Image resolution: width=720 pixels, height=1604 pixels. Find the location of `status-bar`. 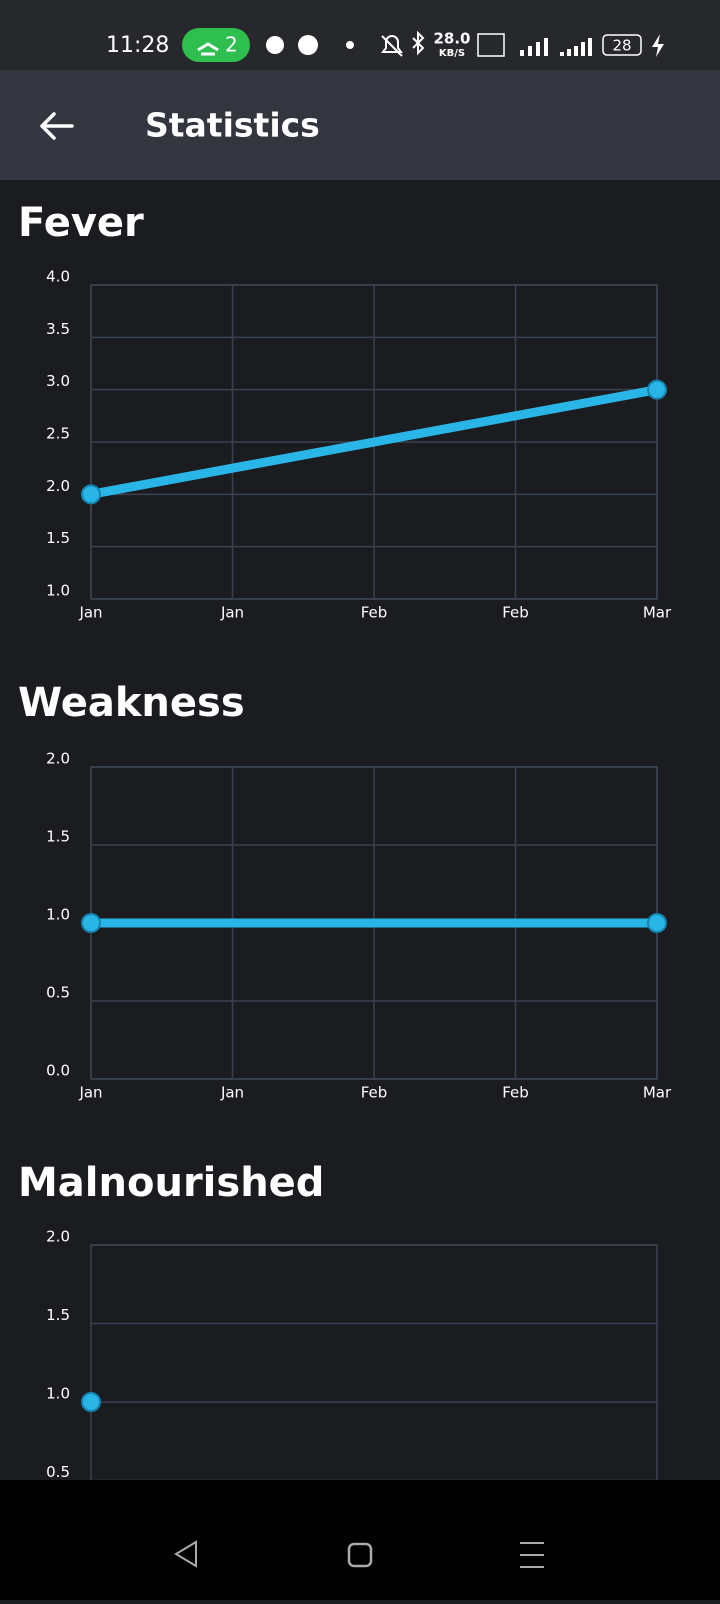

status-bar is located at coordinates (360, 35).